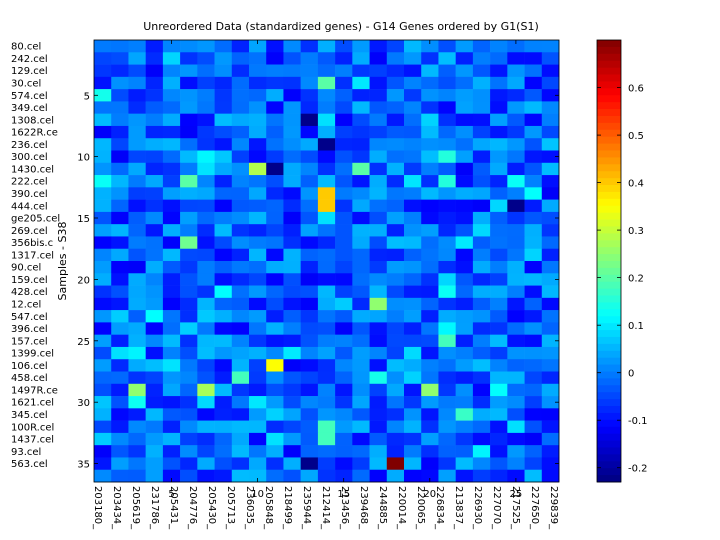 The width and height of the screenshot is (720, 540). What do you see at coordinates (29, 378) in the screenshot?
I see `row-label: 458.cel` at bounding box center [29, 378].